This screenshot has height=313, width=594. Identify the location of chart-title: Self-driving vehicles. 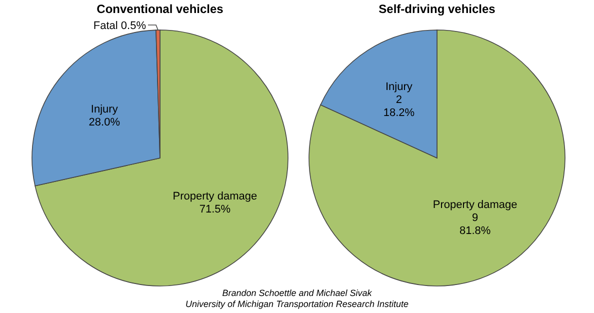
(437, 9).